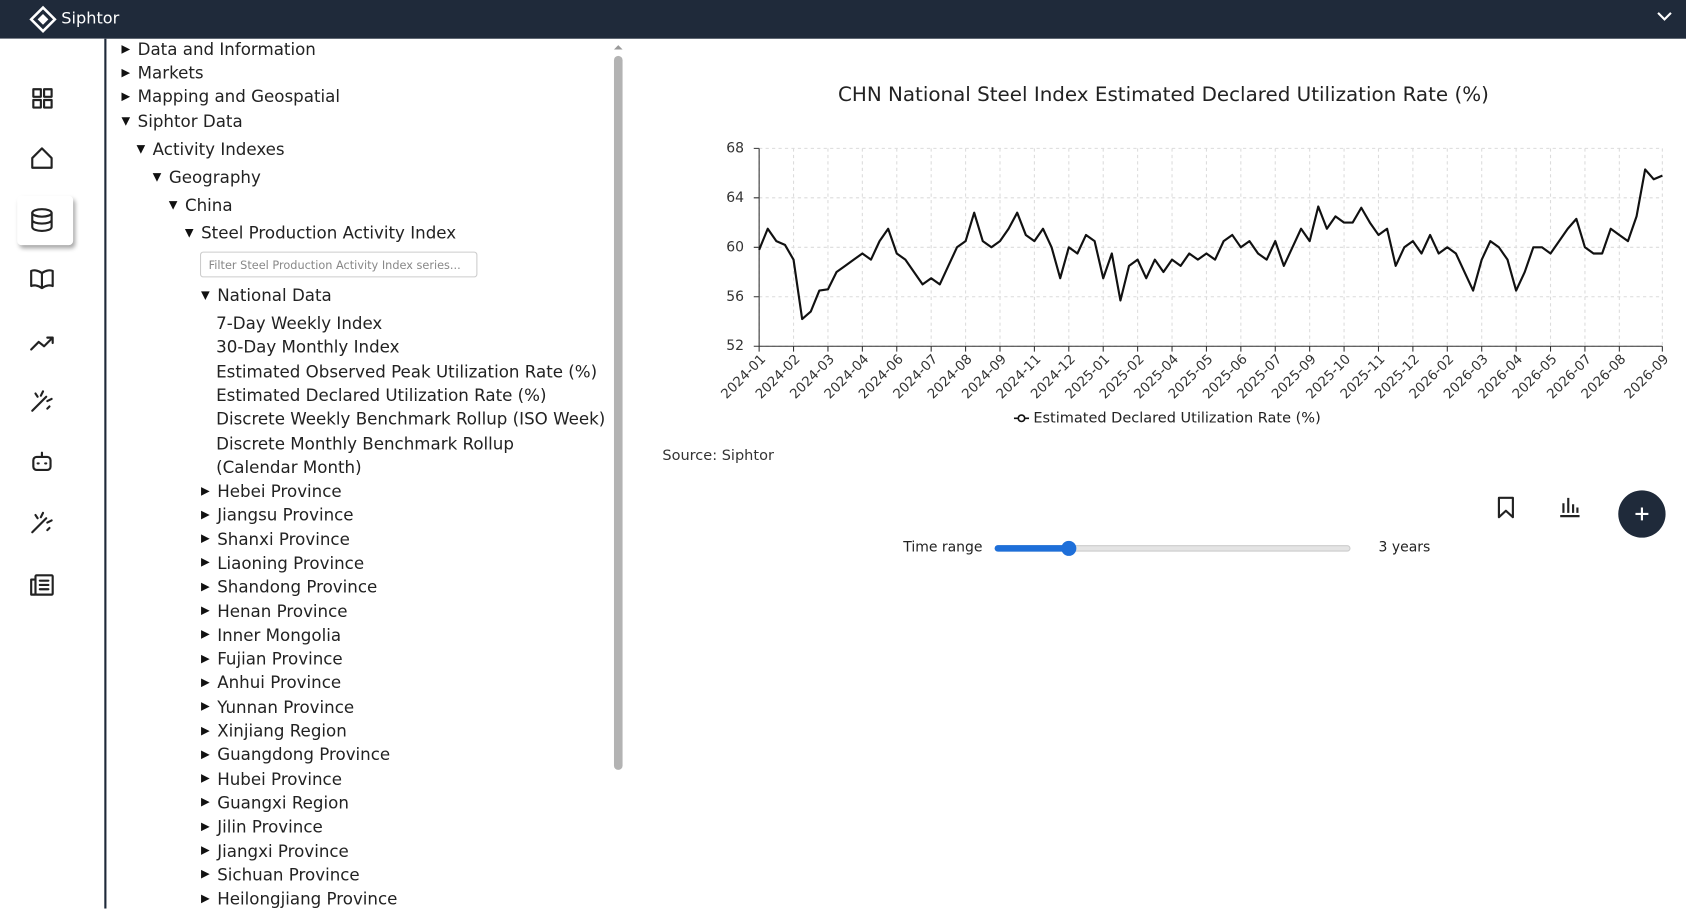  Describe the element at coordinates (270, 827) in the screenshot. I see `tree-node: Jilin Province` at that location.